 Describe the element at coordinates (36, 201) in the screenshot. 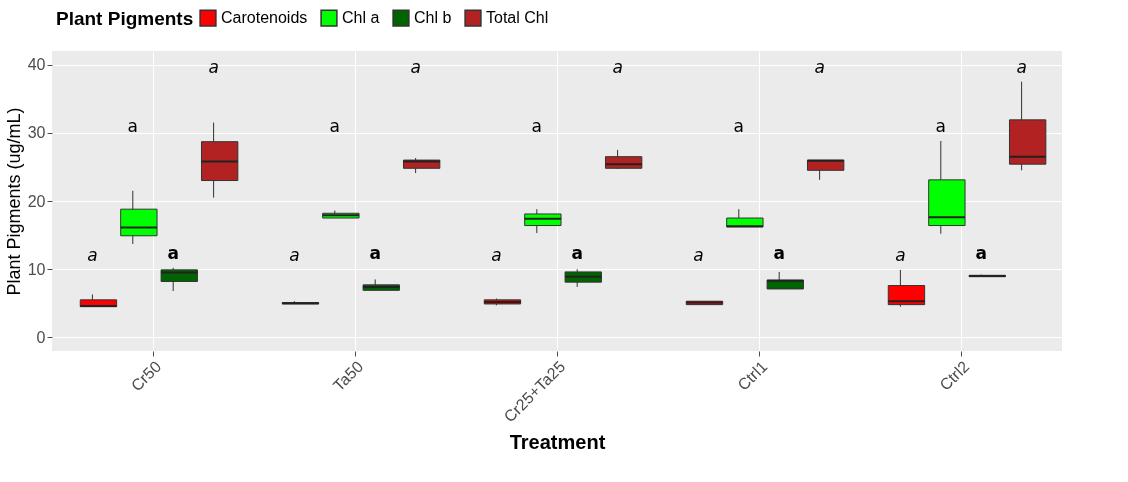

I see `y-tick-label: 20` at that location.